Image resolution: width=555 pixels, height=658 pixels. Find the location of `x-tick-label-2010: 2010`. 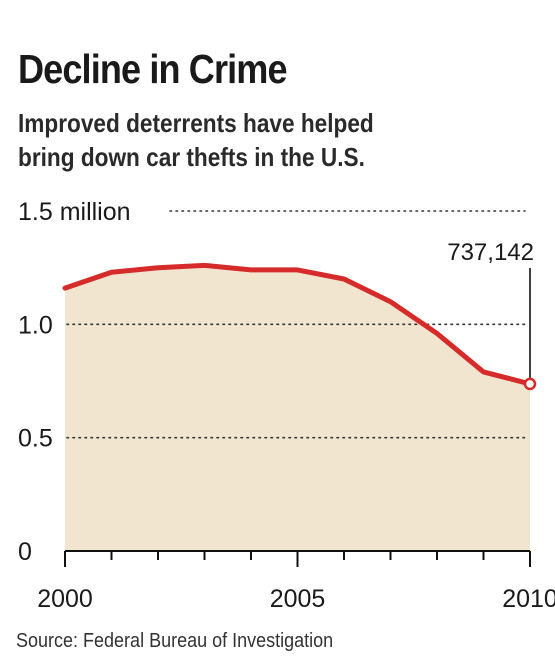

x-tick-label-2010: 2010 is located at coordinates (528, 599).